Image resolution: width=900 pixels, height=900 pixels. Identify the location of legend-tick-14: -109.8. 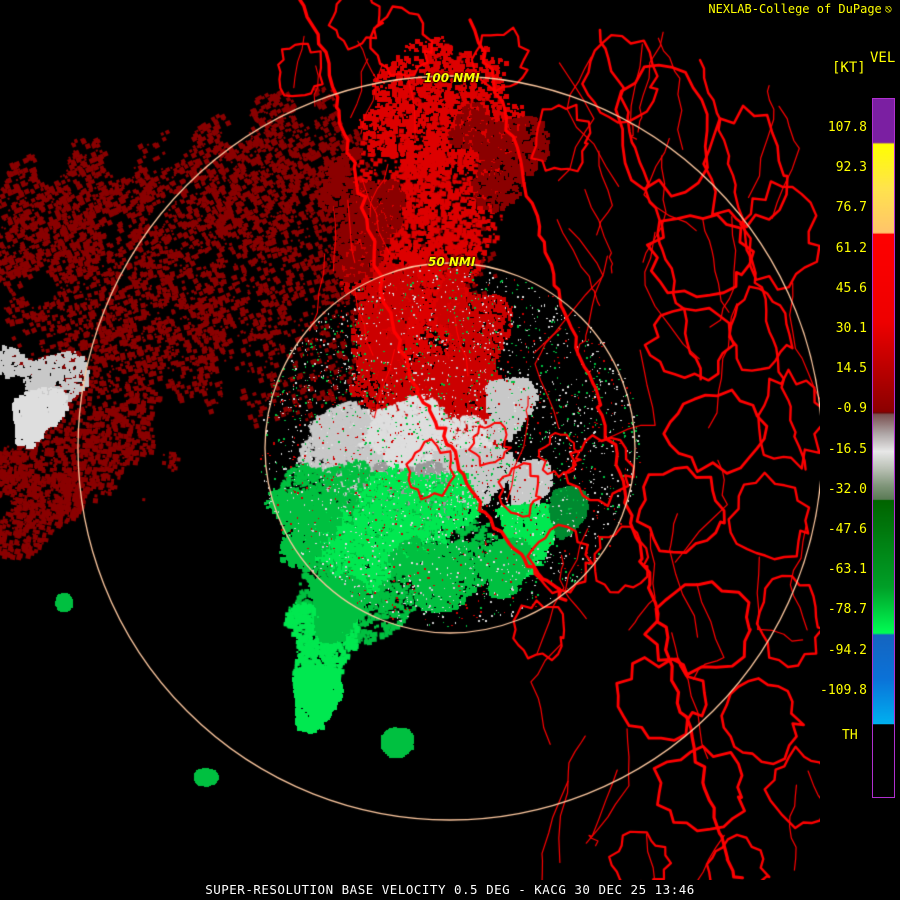
(843, 690).